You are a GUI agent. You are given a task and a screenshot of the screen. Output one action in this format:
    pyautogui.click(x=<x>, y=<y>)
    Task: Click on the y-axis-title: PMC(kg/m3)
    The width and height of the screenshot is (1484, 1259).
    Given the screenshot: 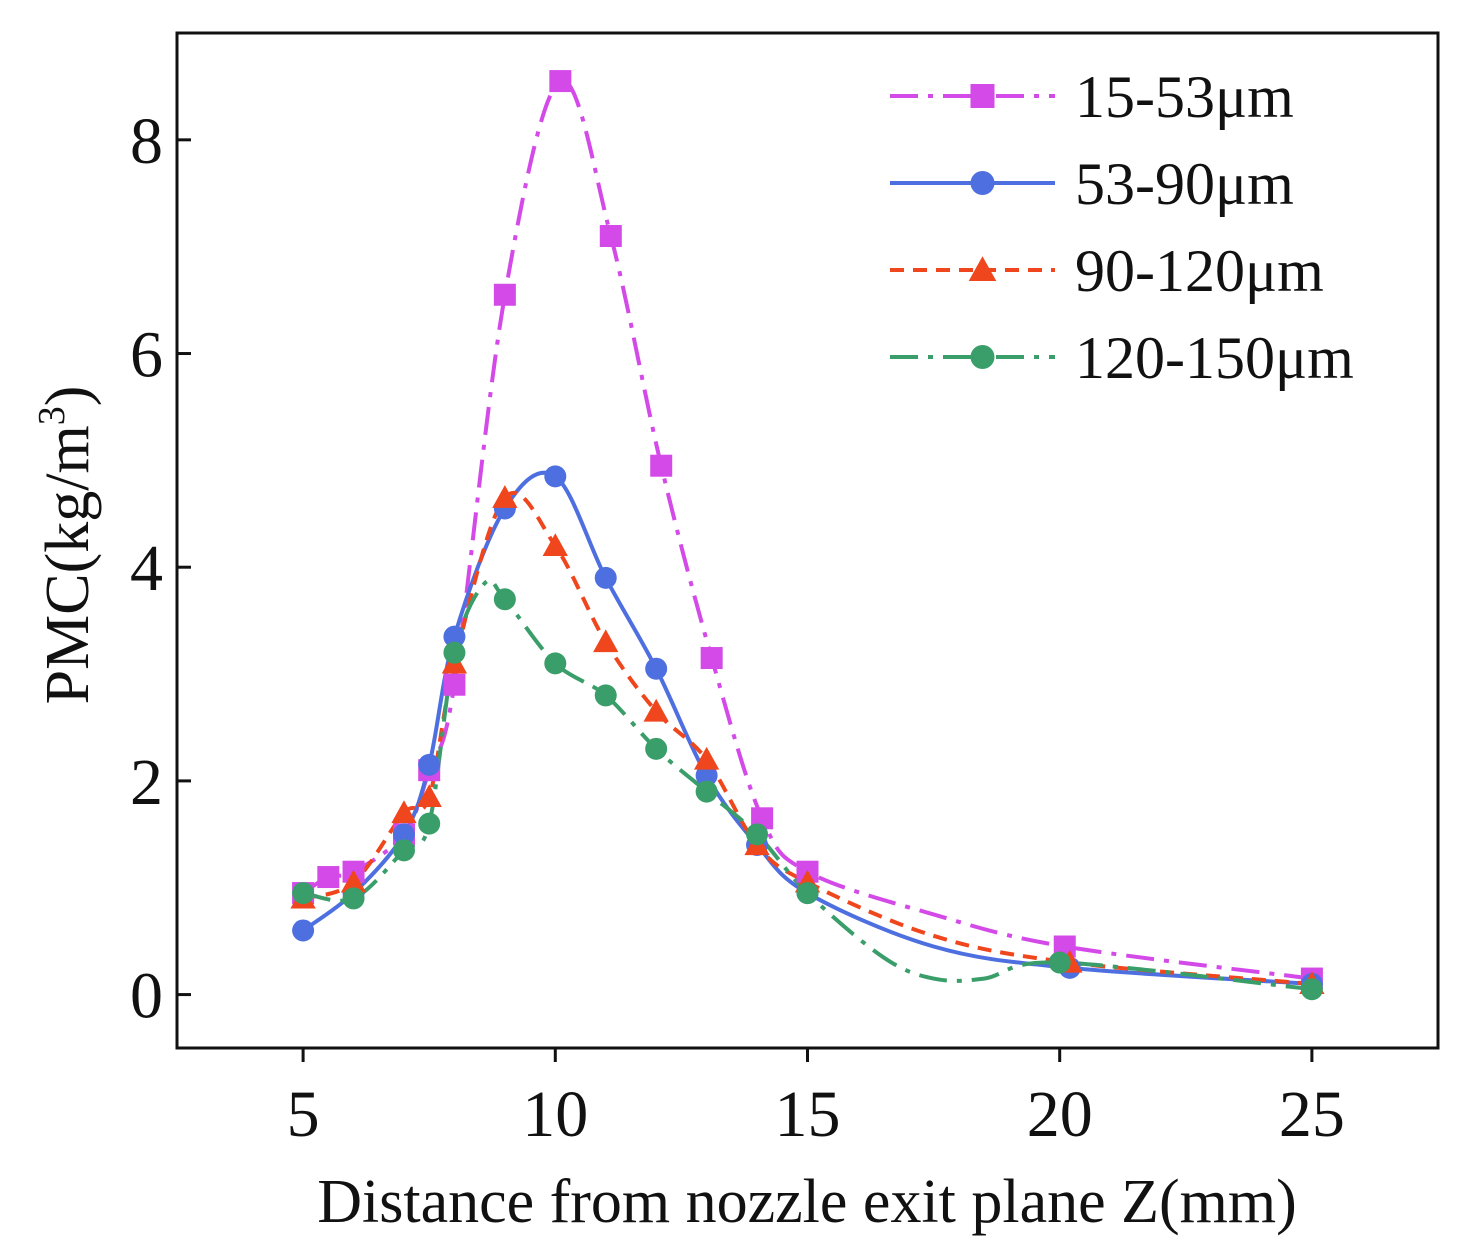 What is the action you would take?
    pyautogui.click(x=66, y=545)
    